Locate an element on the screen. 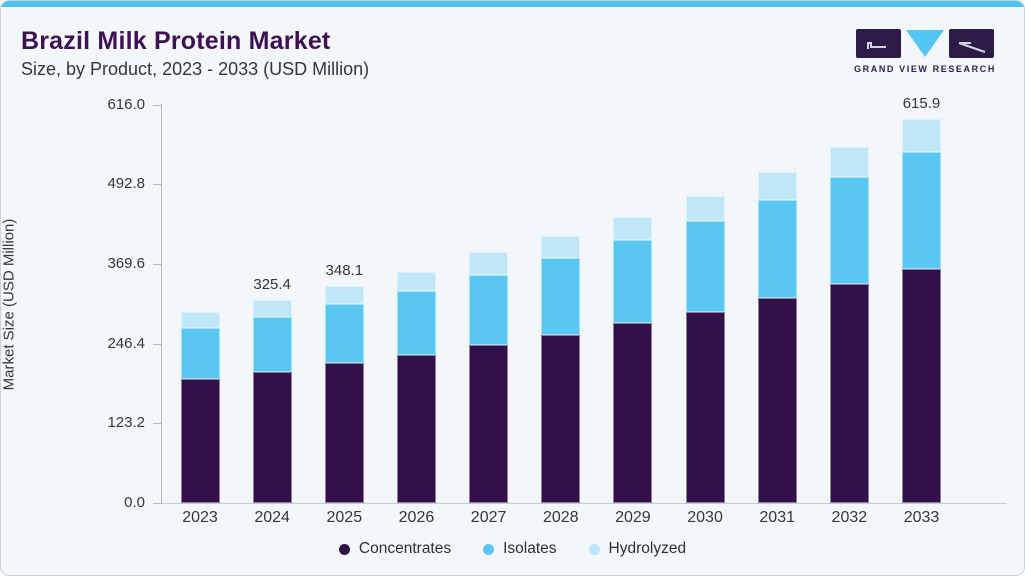 Image resolution: width=1025 pixels, height=576 pixels. top-accent-bar is located at coordinates (512, 4).